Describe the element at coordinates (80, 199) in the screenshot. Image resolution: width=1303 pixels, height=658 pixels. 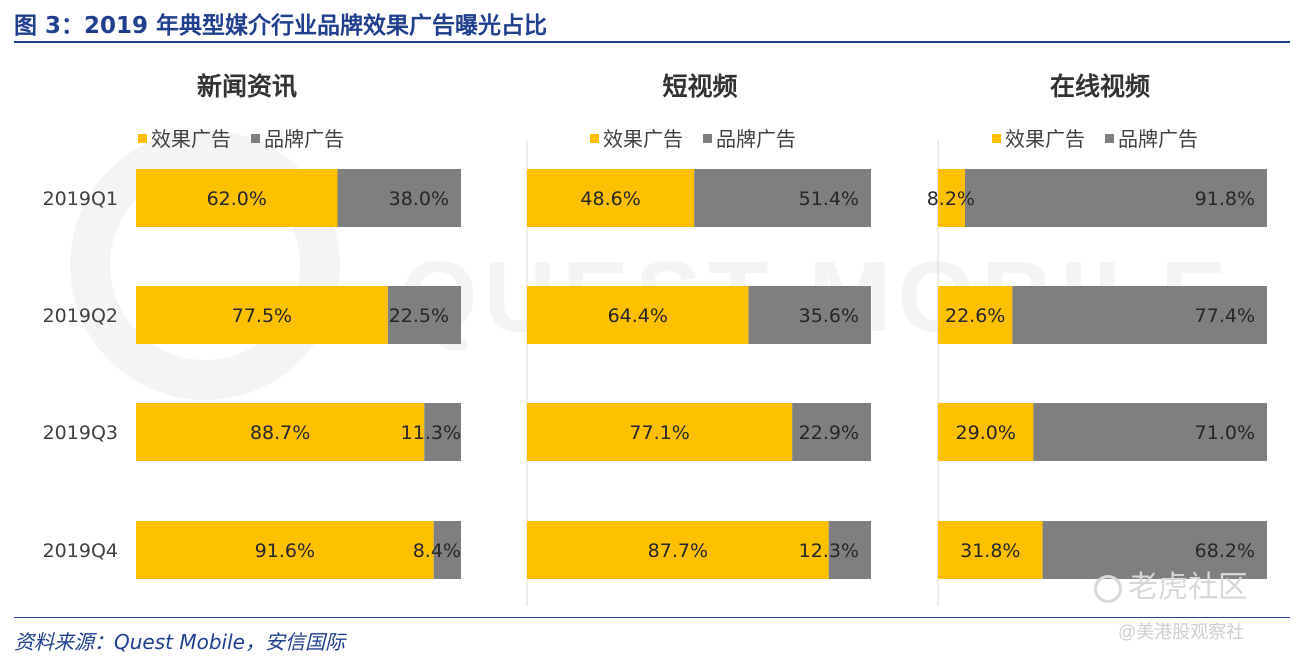
I see `category-label: 2019Q1` at that location.